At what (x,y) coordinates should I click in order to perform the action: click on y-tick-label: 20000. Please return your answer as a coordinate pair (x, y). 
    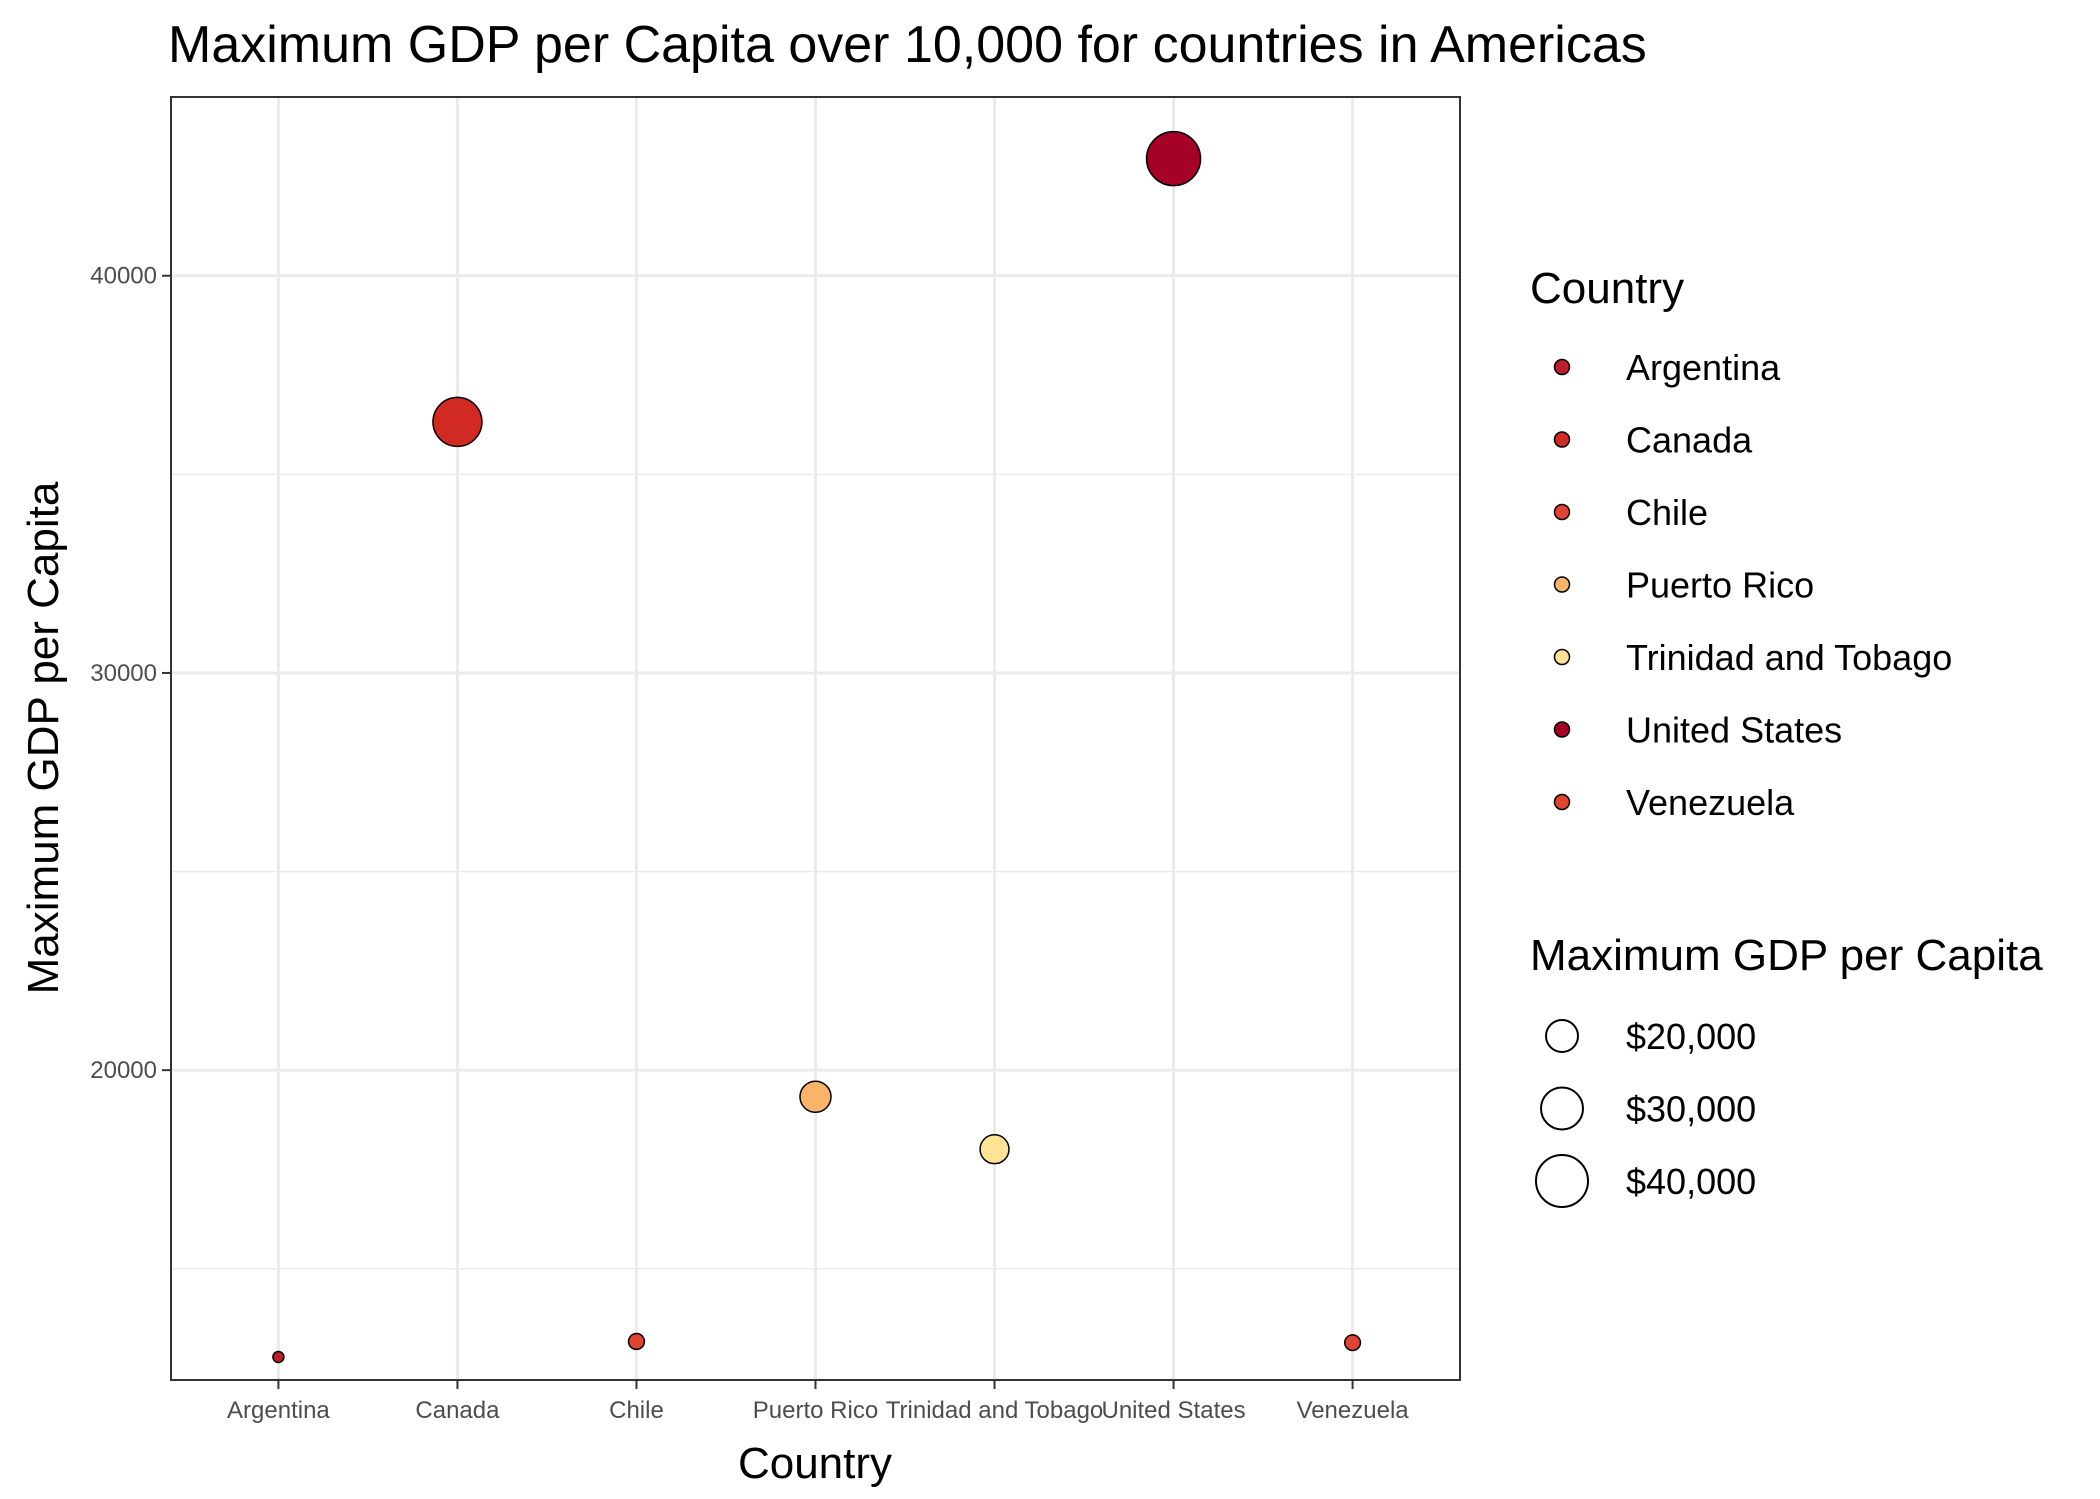
    Looking at the image, I should click on (123, 1070).